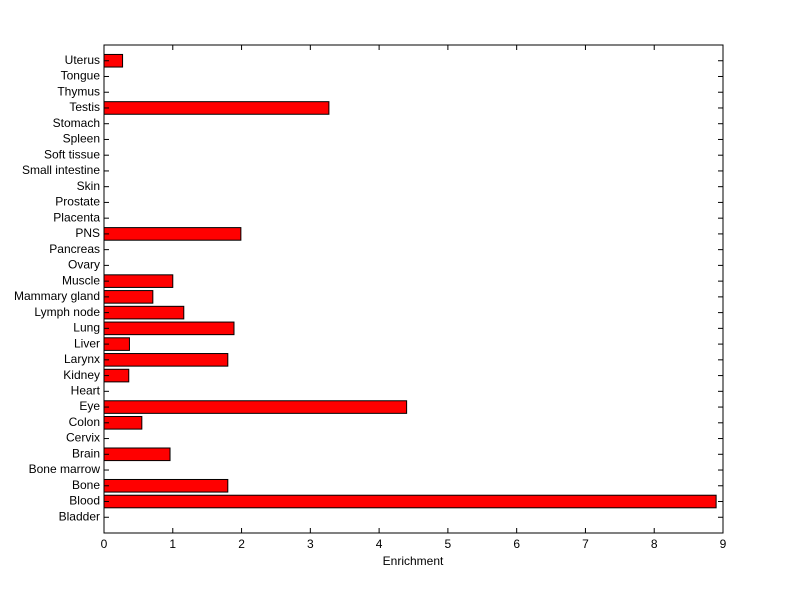  What do you see at coordinates (86, 485) in the screenshot?
I see `y-tick-label: Bone` at bounding box center [86, 485].